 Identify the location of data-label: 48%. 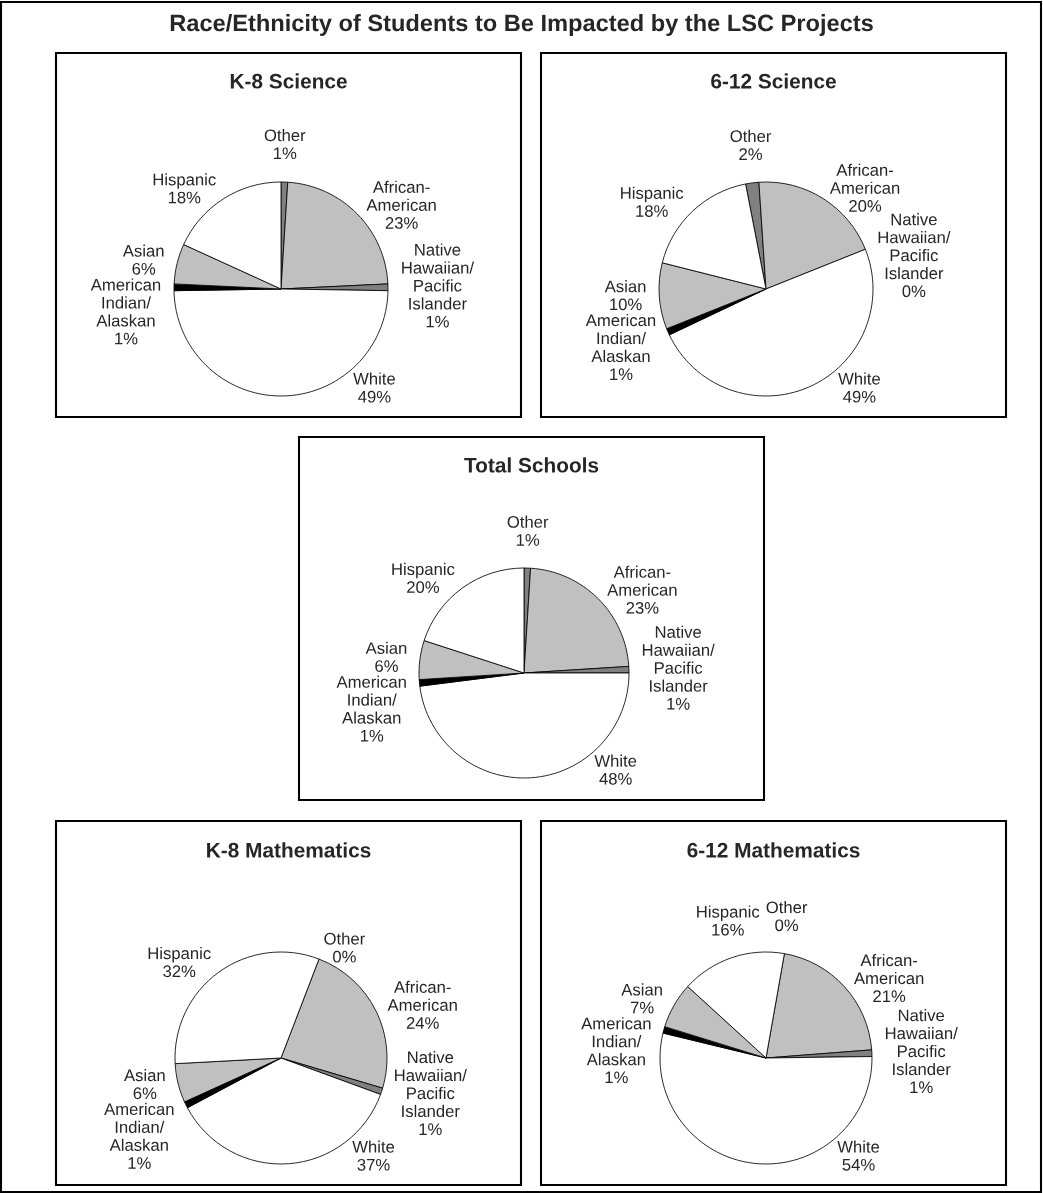
(615, 778).